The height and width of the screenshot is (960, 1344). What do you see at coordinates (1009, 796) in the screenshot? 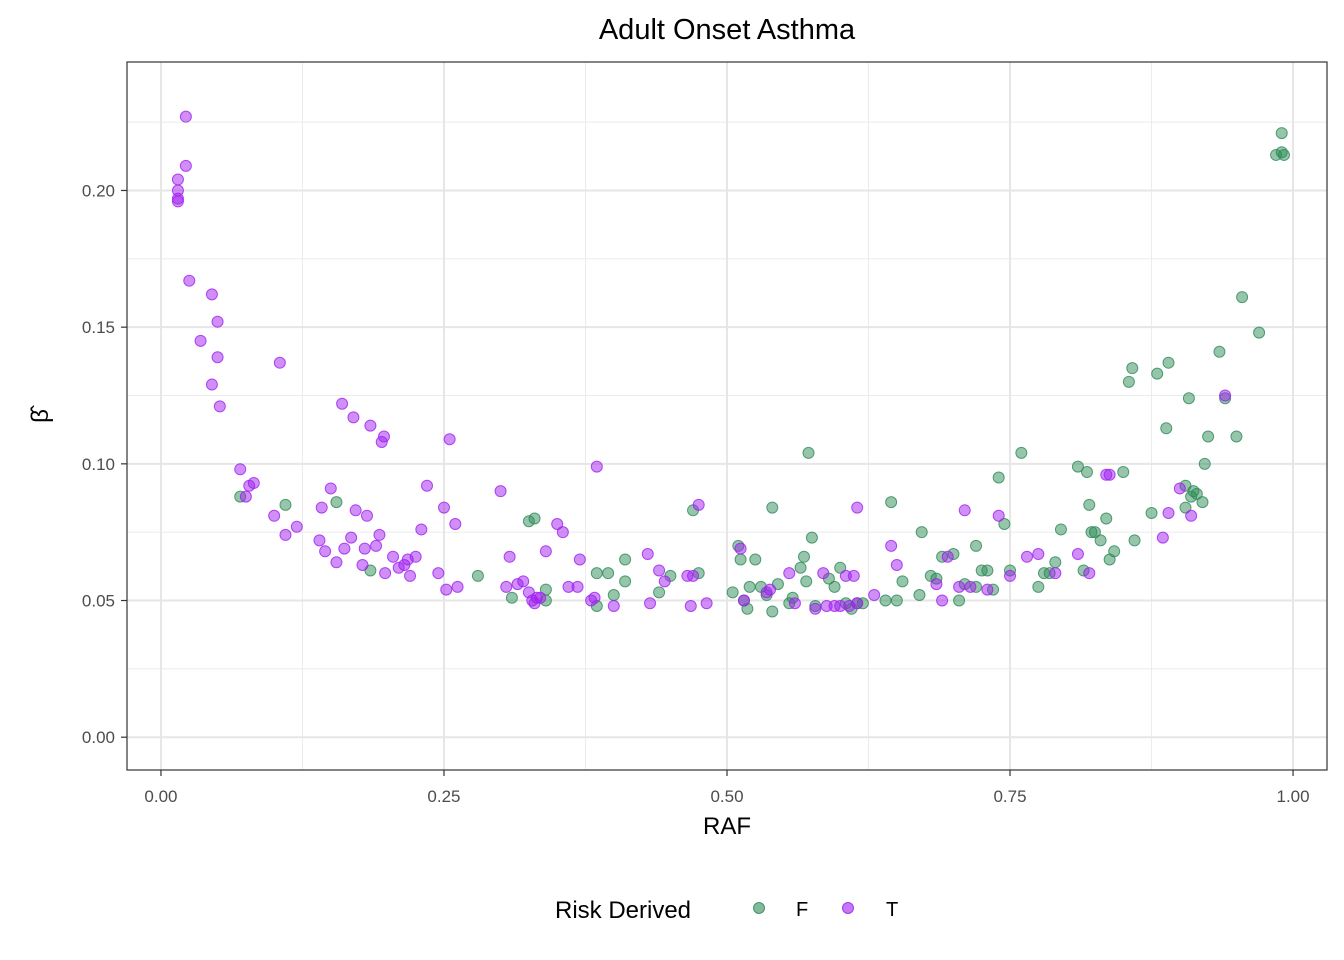
I see `x-tick-label: 0.75` at bounding box center [1009, 796].